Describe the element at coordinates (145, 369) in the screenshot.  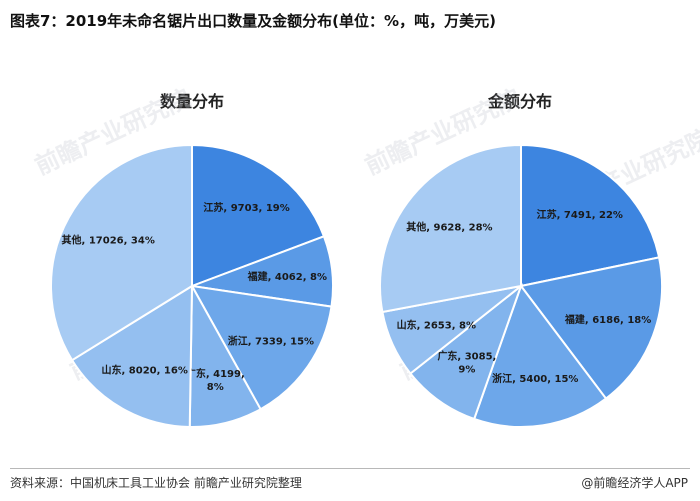
I see `pie-quantity-label-4: 山东, 8020, 16%` at that location.